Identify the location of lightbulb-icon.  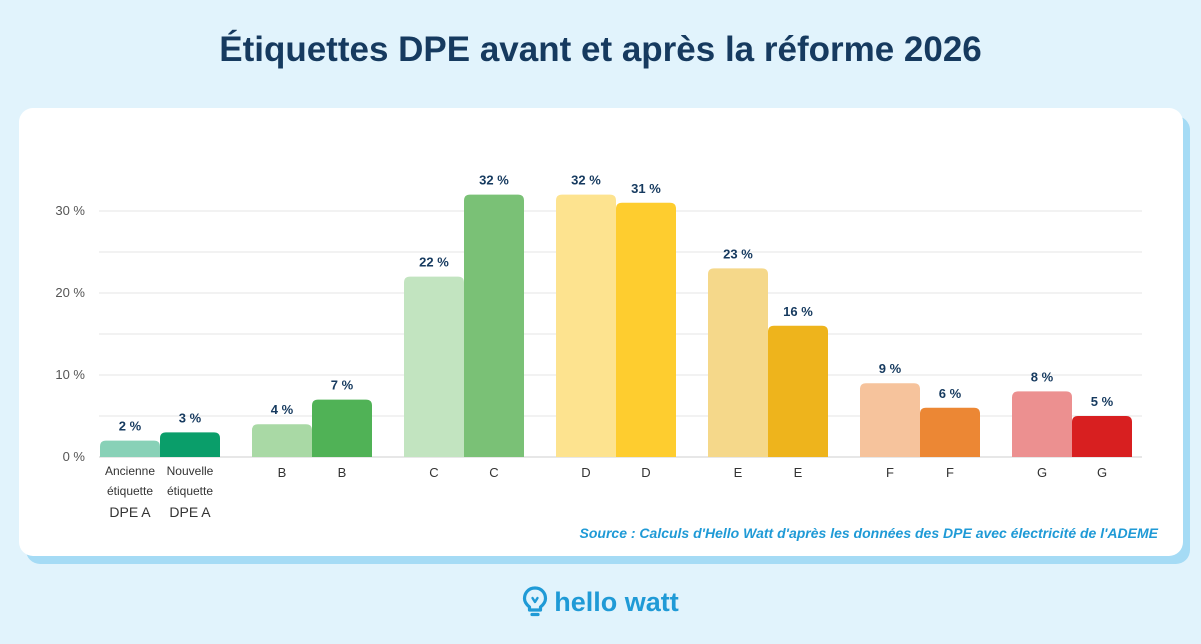
(535, 601).